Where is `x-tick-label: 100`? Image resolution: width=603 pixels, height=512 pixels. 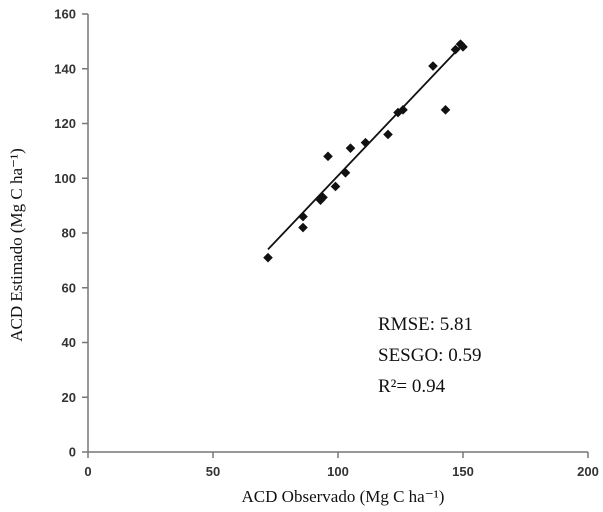
x-tick-label: 100 is located at coordinates (338, 471).